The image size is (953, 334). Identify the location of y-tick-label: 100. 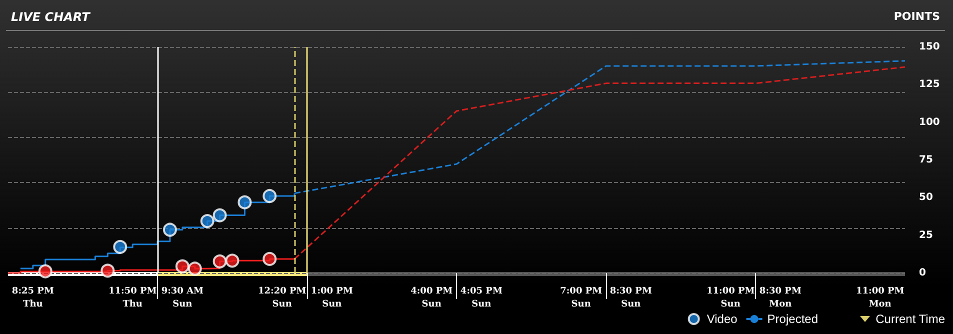
(929, 122).